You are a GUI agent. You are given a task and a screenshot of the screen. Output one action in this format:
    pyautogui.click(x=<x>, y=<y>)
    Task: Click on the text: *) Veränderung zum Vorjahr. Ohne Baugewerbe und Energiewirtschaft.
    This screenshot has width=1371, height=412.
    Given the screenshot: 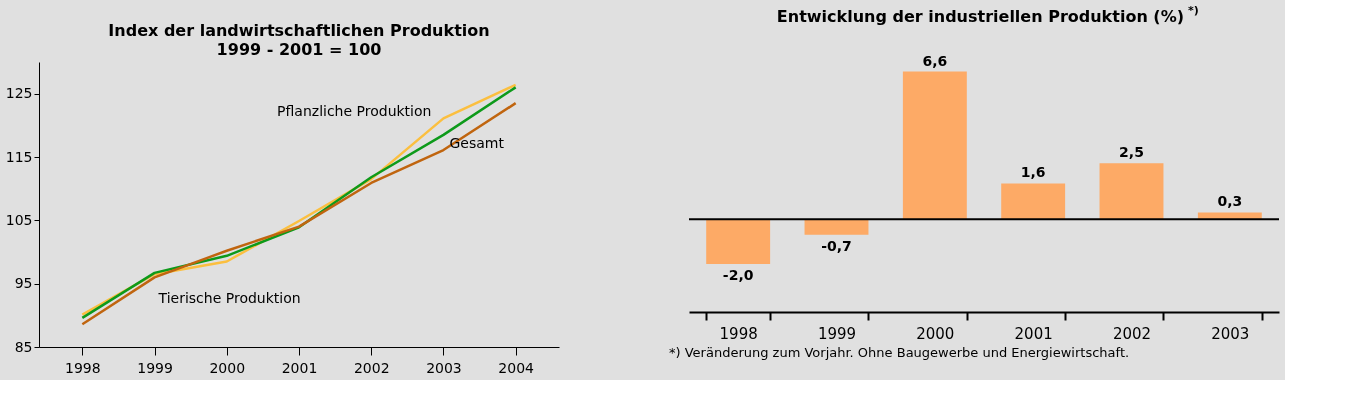 What is the action you would take?
    pyautogui.click(x=899, y=352)
    